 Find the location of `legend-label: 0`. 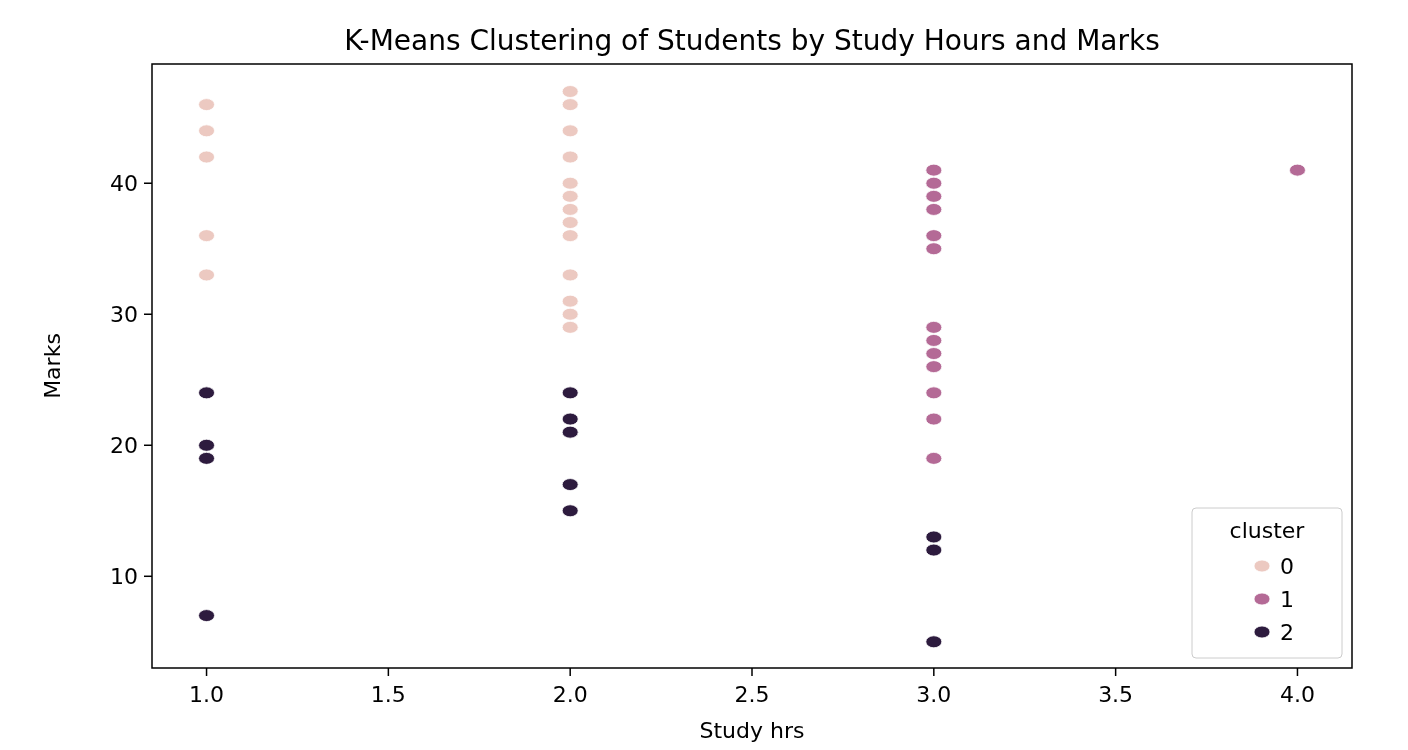

legend-label: 0 is located at coordinates (1287, 566).